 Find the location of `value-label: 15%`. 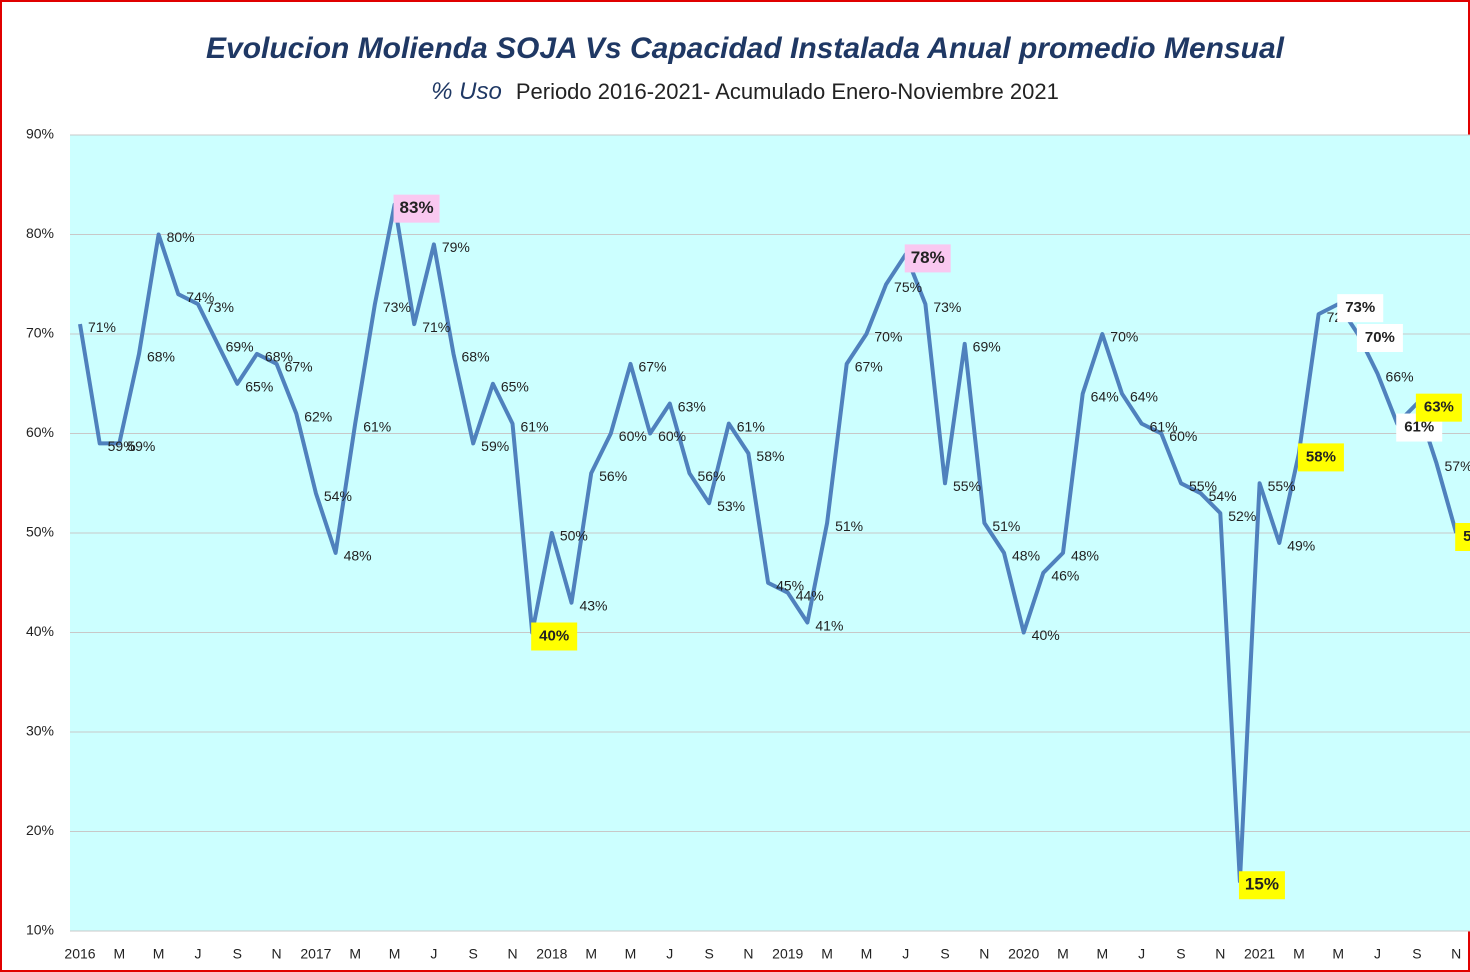

value-label: 15% is located at coordinates (1262, 884).